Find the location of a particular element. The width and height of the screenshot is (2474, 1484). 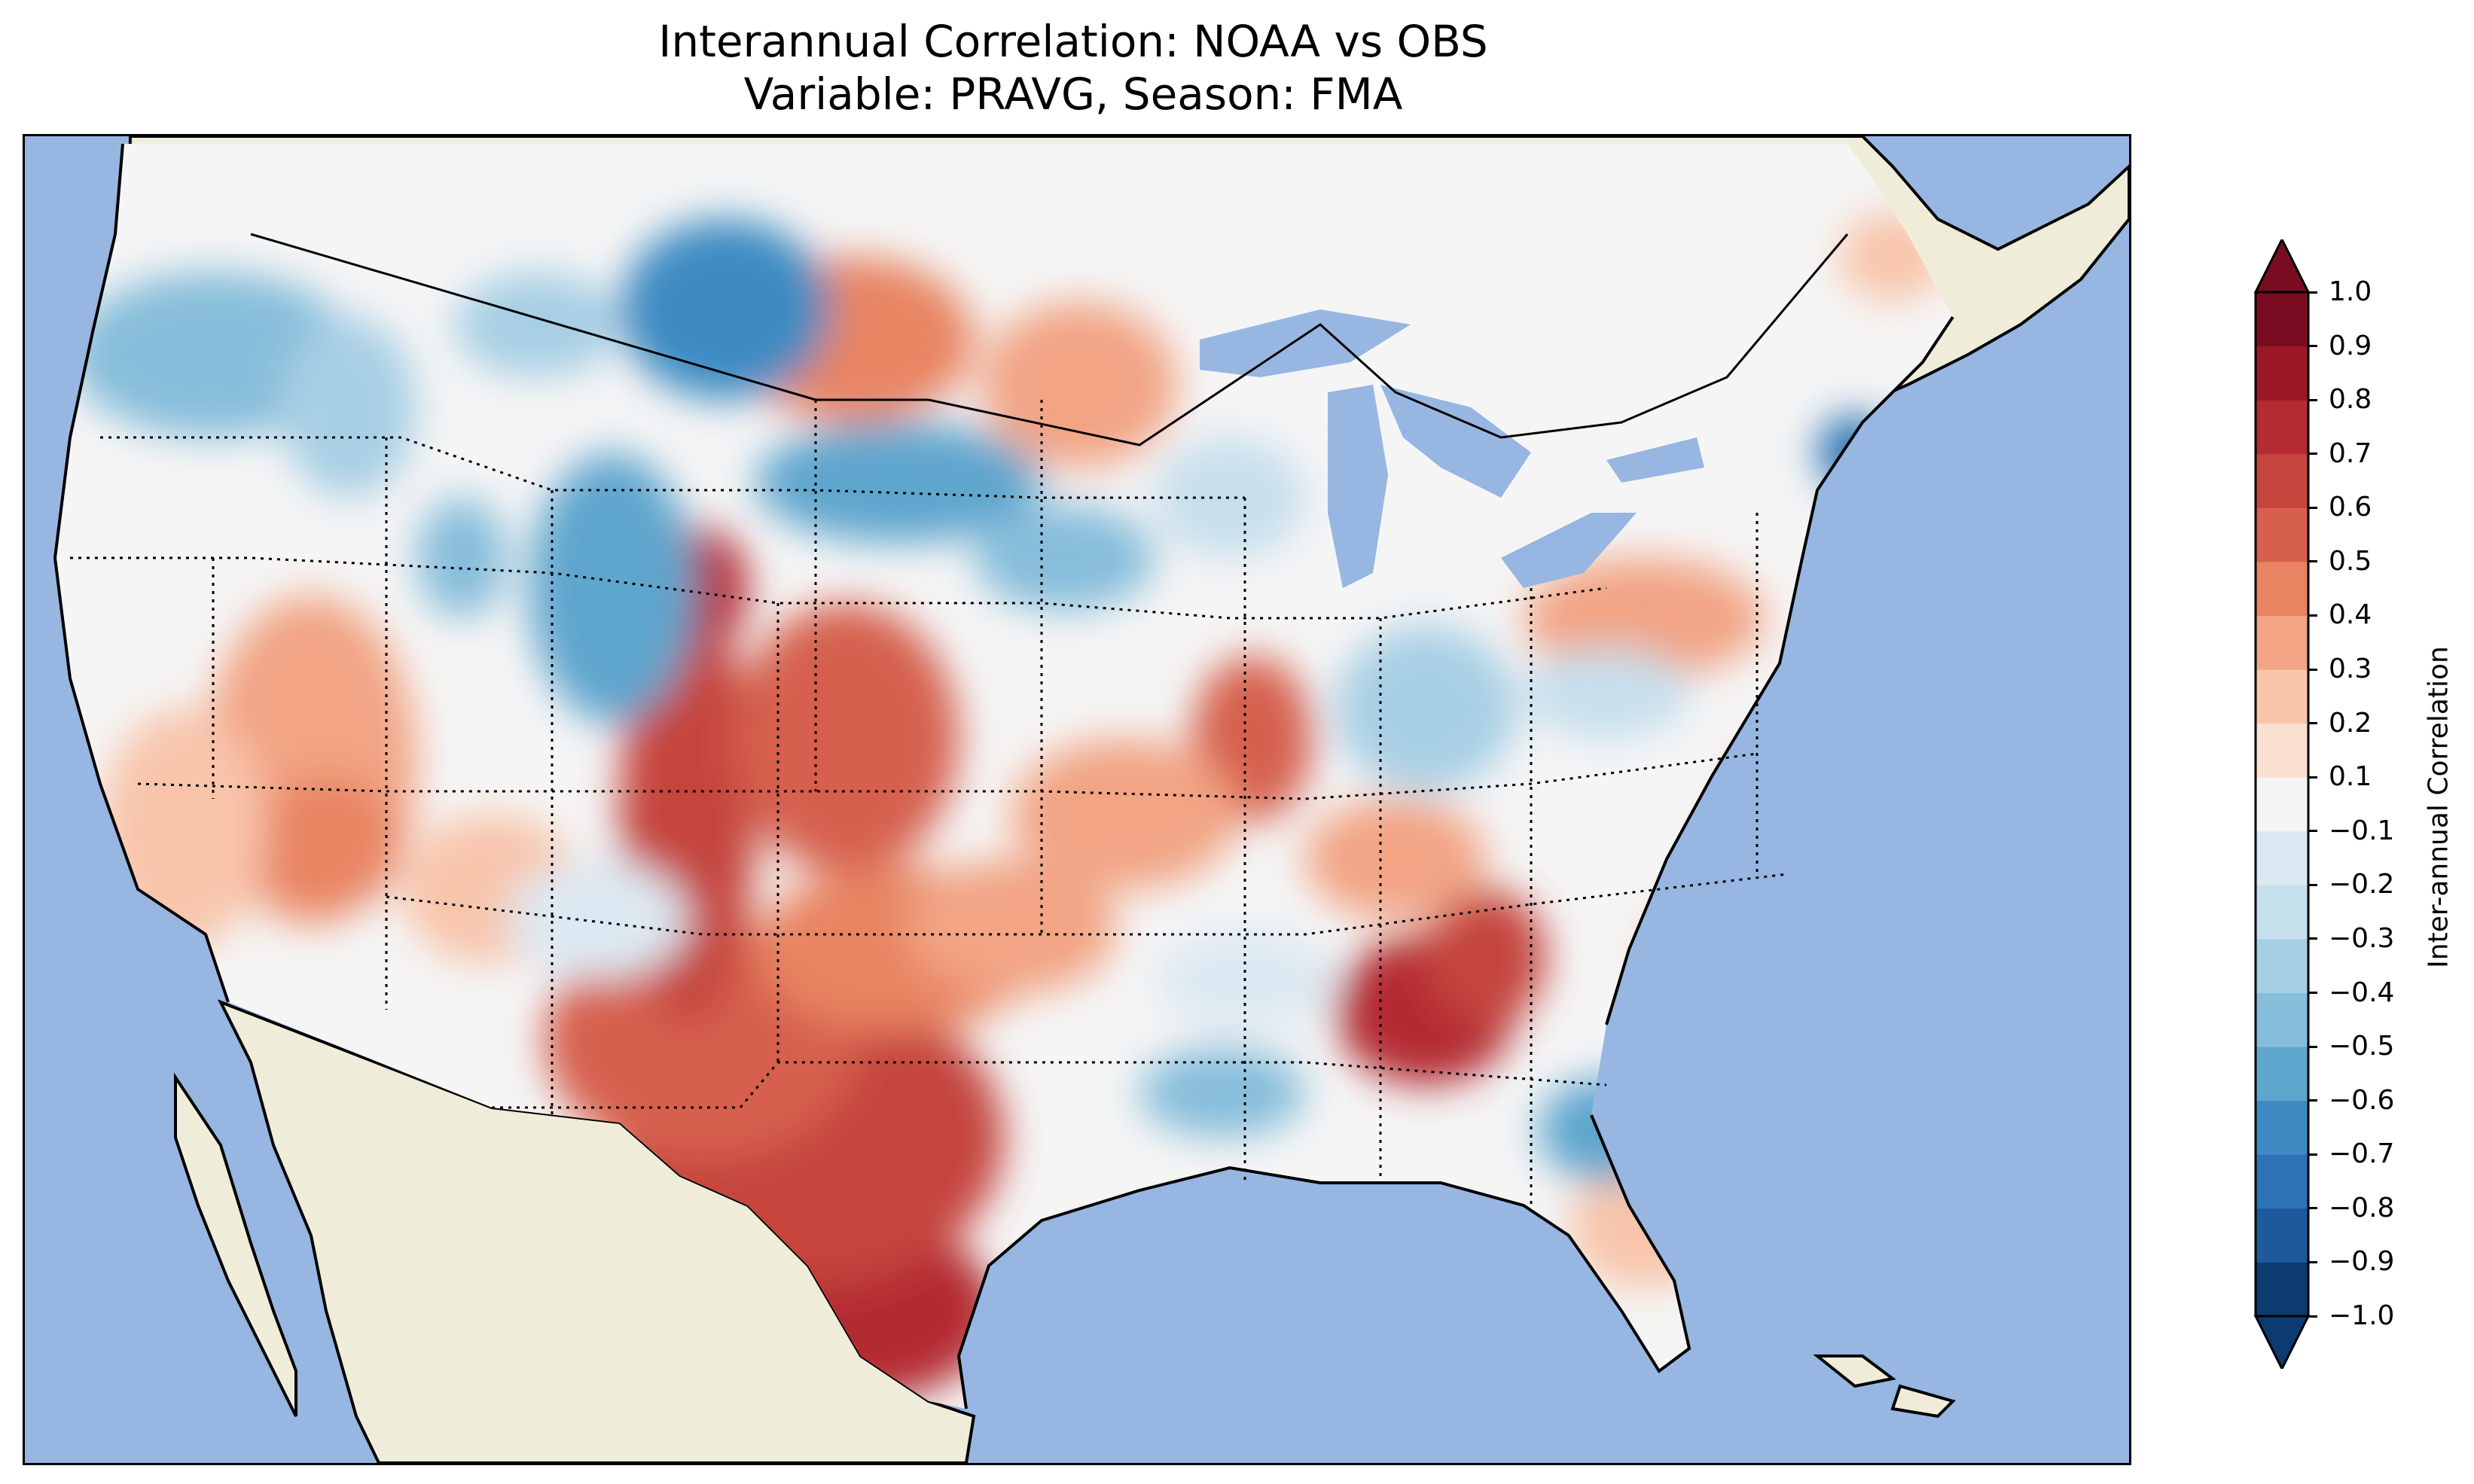

colorbar-tick-label: 0.3 is located at coordinates (2350, 669).